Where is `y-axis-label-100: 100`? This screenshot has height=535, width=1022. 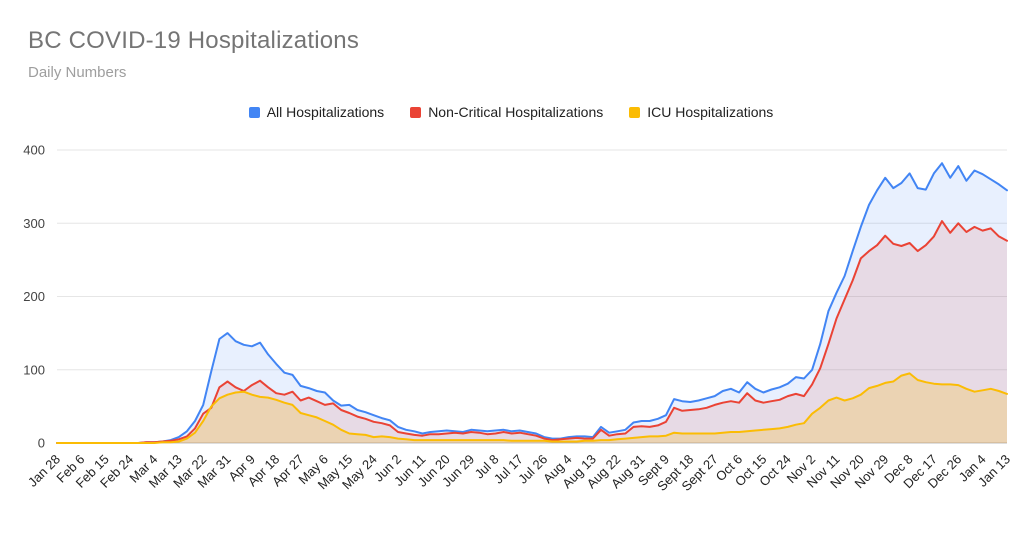 y-axis-label-100: 100 is located at coordinates (34, 369).